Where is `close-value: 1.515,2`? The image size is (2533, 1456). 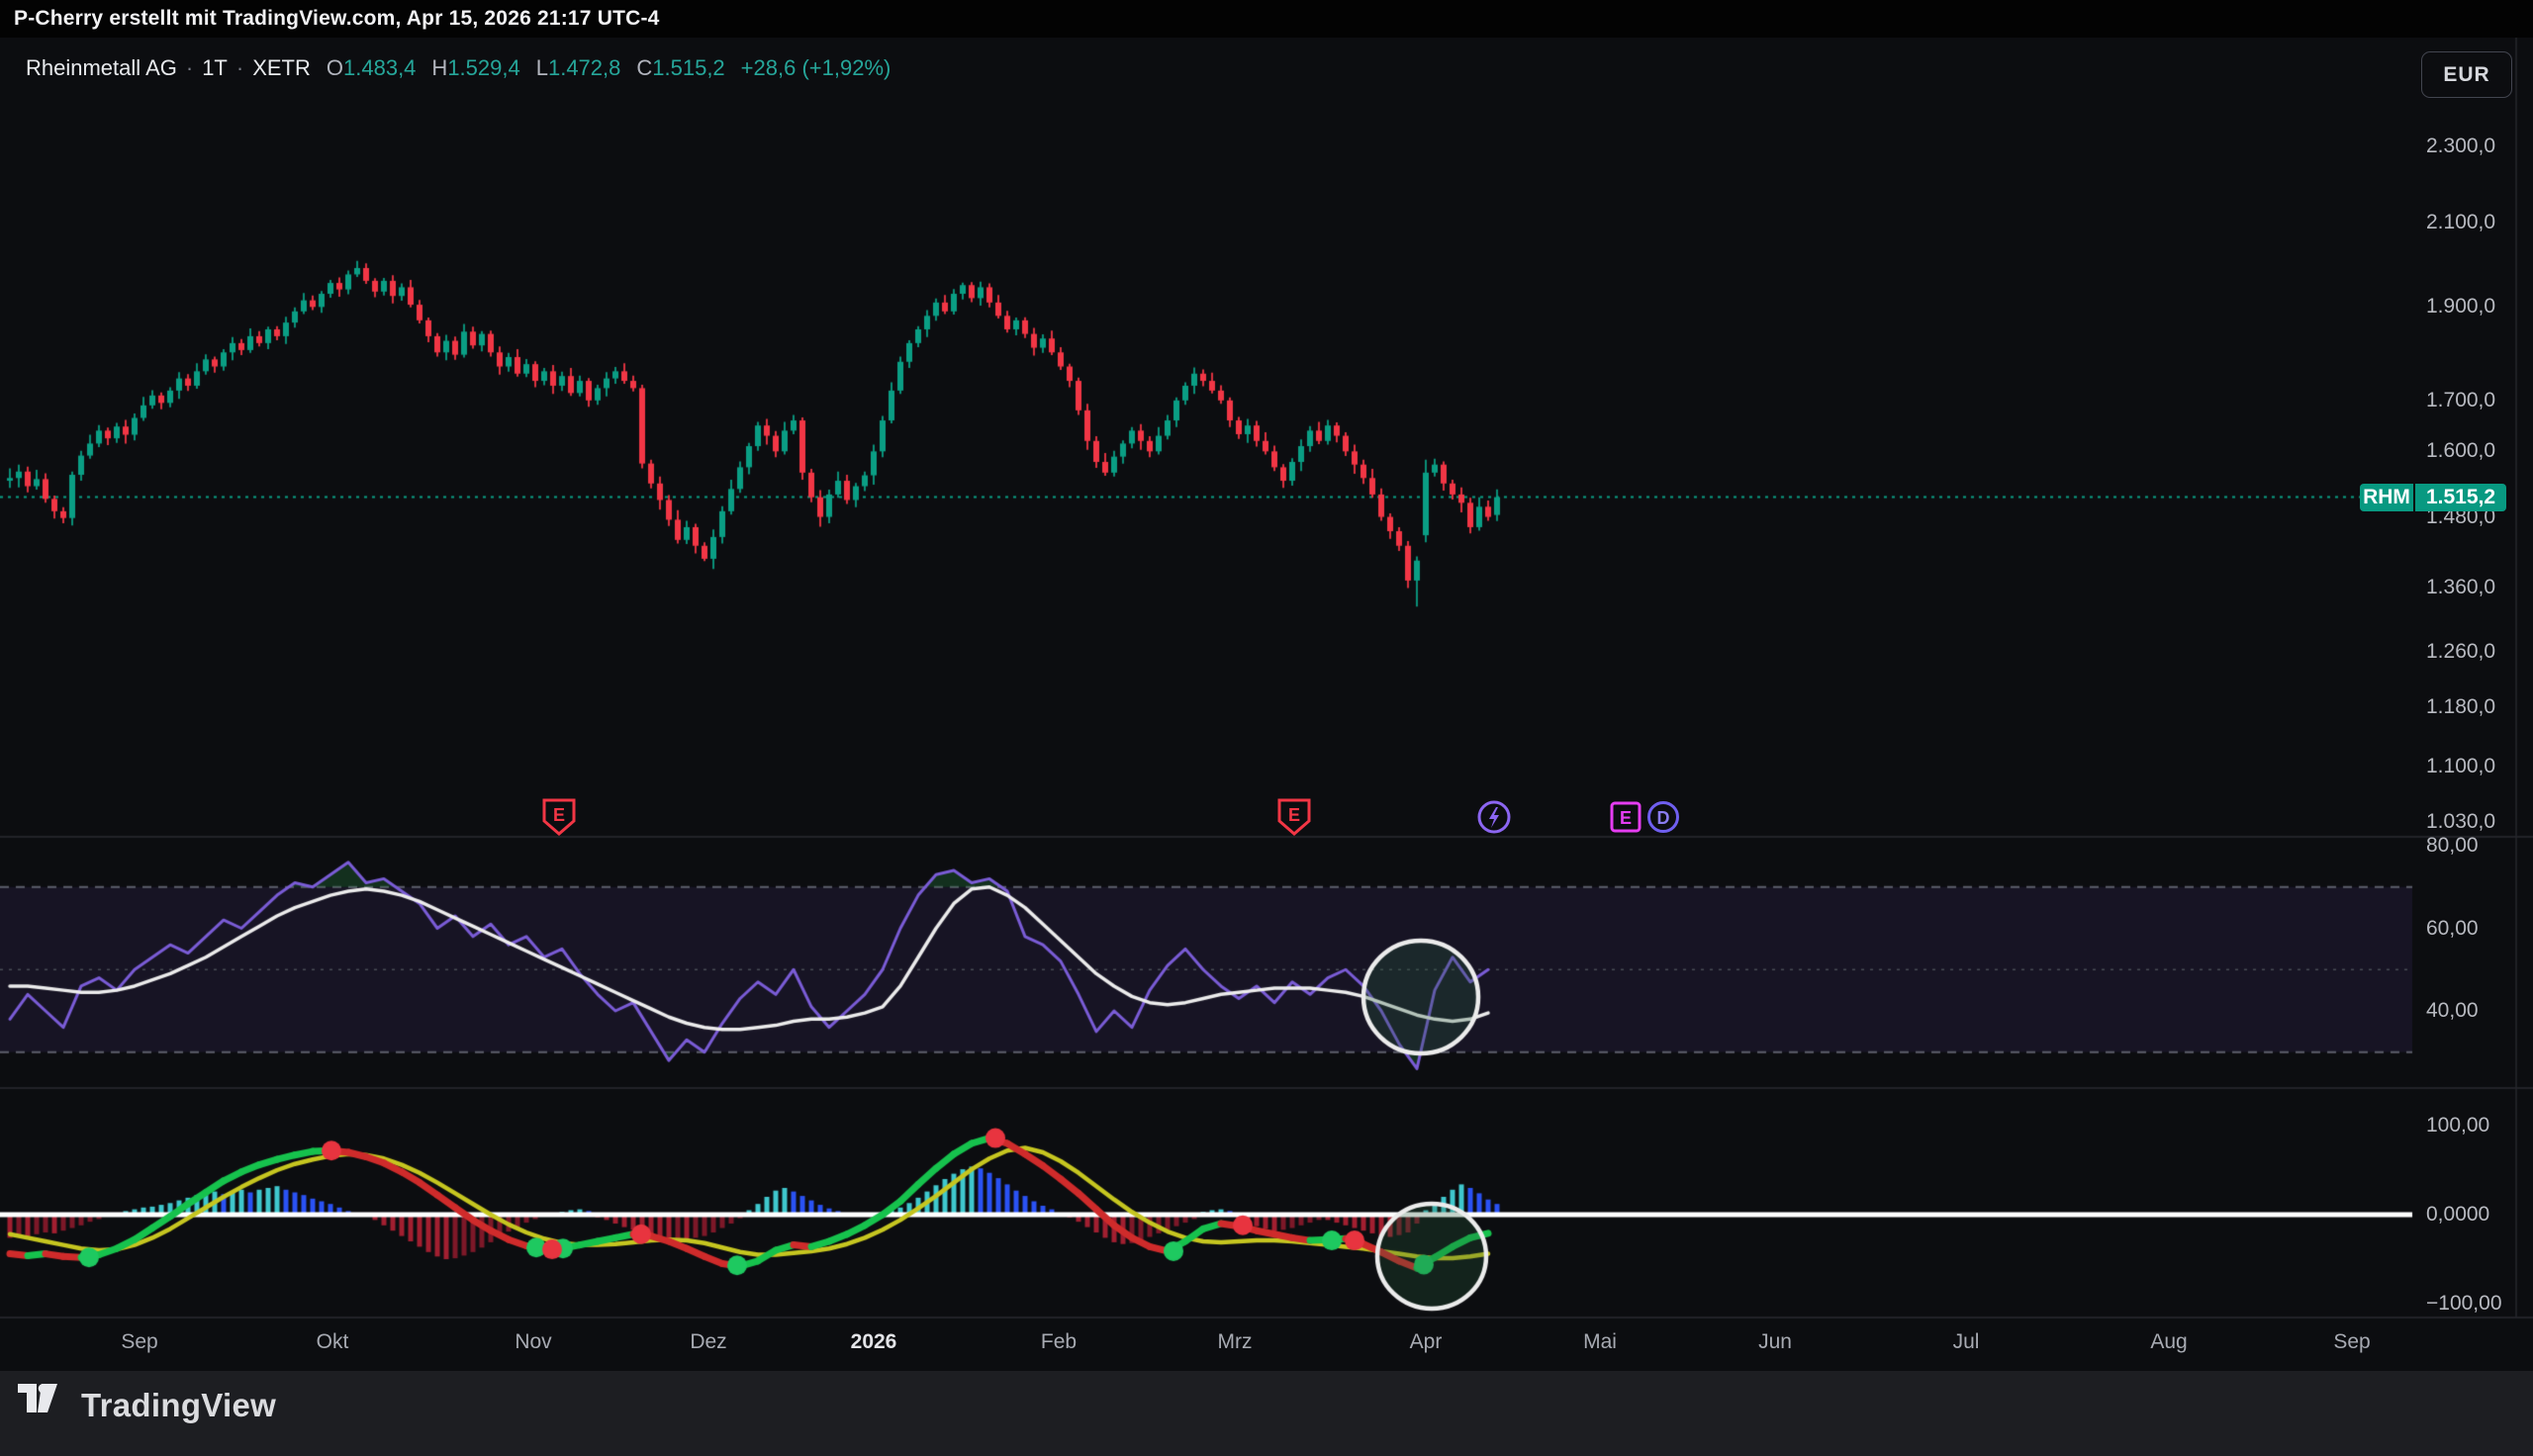
close-value: 1.515,2 is located at coordinates (689, 67).